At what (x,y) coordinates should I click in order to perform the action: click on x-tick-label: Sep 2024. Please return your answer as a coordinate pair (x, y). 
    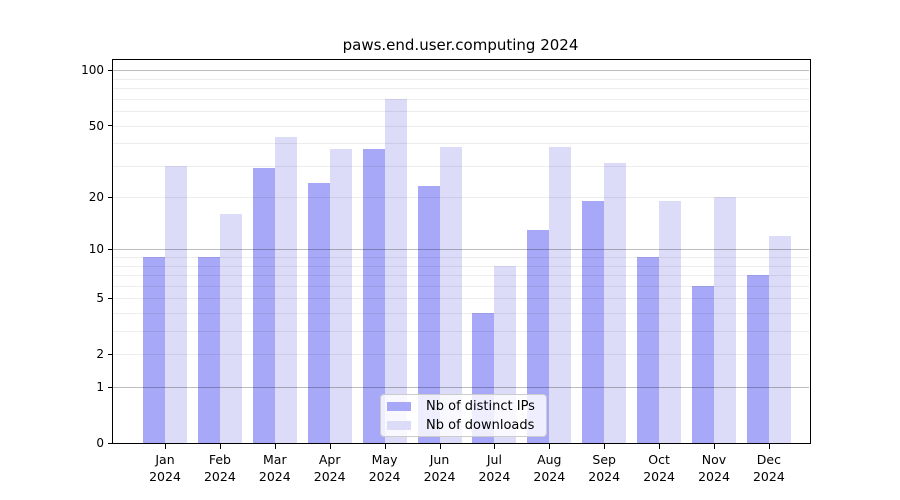
    Looking at the image, I should click on (604, 468).